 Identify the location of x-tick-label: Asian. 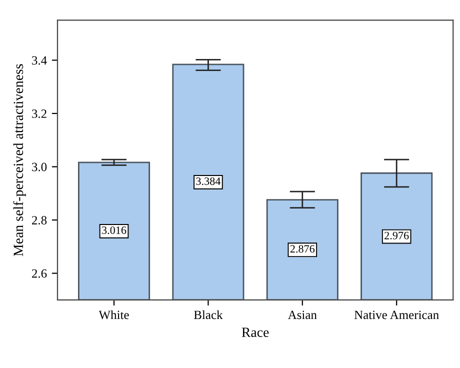
(302, 315).